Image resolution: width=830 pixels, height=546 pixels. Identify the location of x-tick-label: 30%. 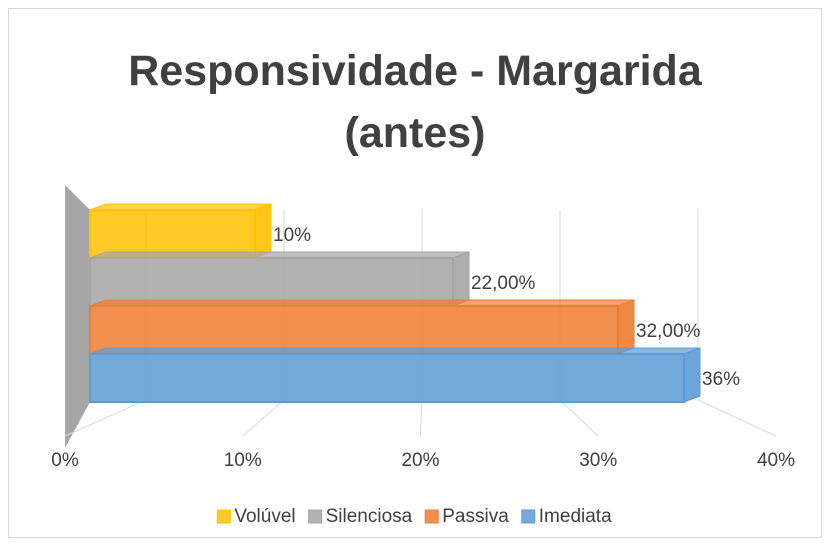
(598, 460).